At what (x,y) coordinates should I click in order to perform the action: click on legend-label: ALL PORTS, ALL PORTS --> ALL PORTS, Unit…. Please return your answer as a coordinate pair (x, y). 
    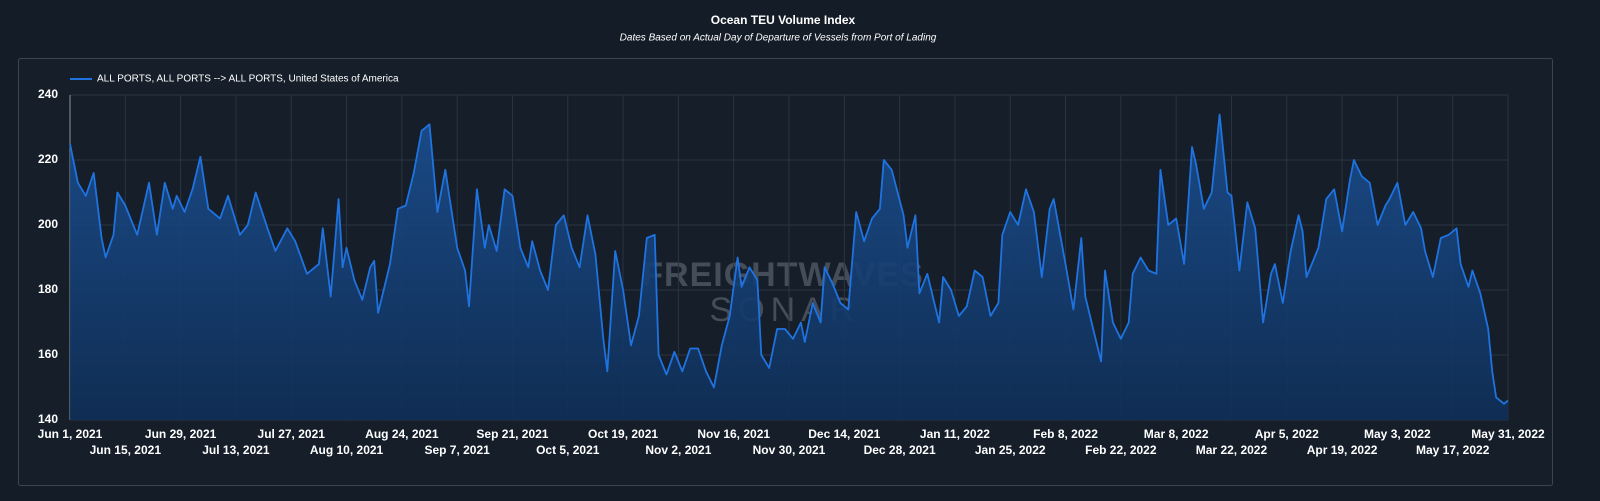
    Looking at the image, I should click on (248, 79).